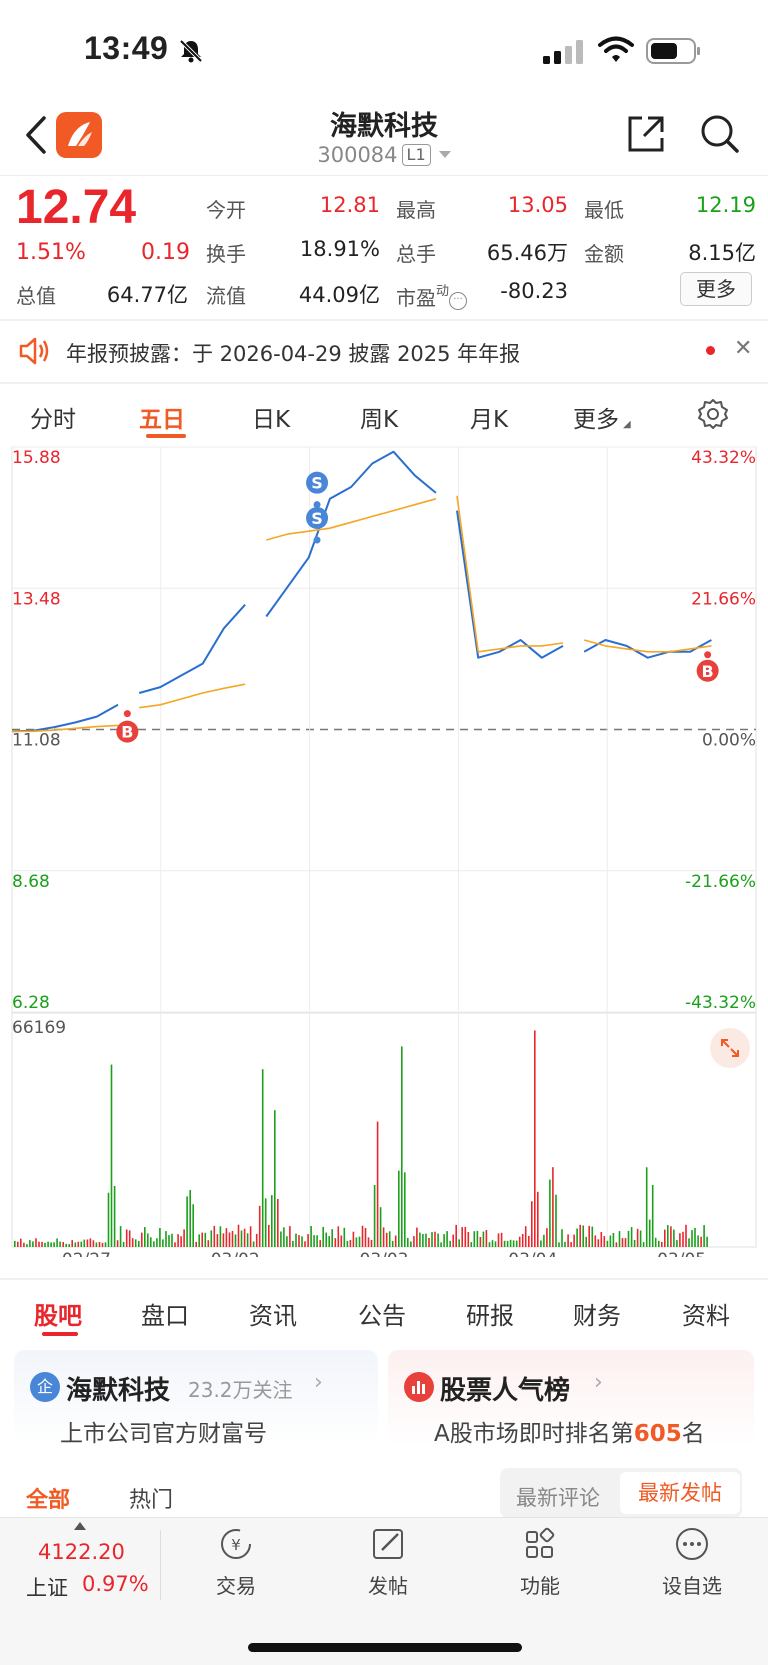  Describe the element at coordinates (76, 207) in the screenshot. I see `current-price: 12.74` at that location.